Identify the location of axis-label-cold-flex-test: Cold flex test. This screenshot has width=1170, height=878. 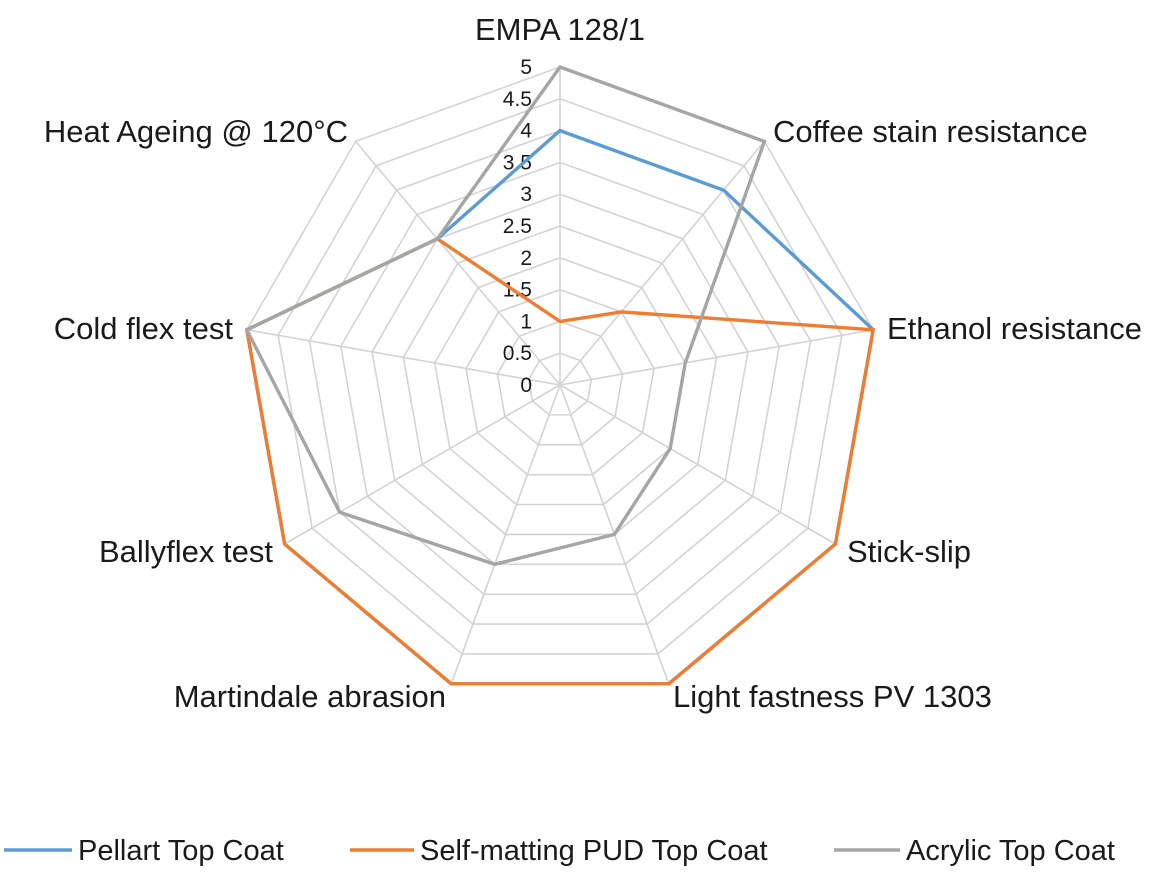
(144, 328).